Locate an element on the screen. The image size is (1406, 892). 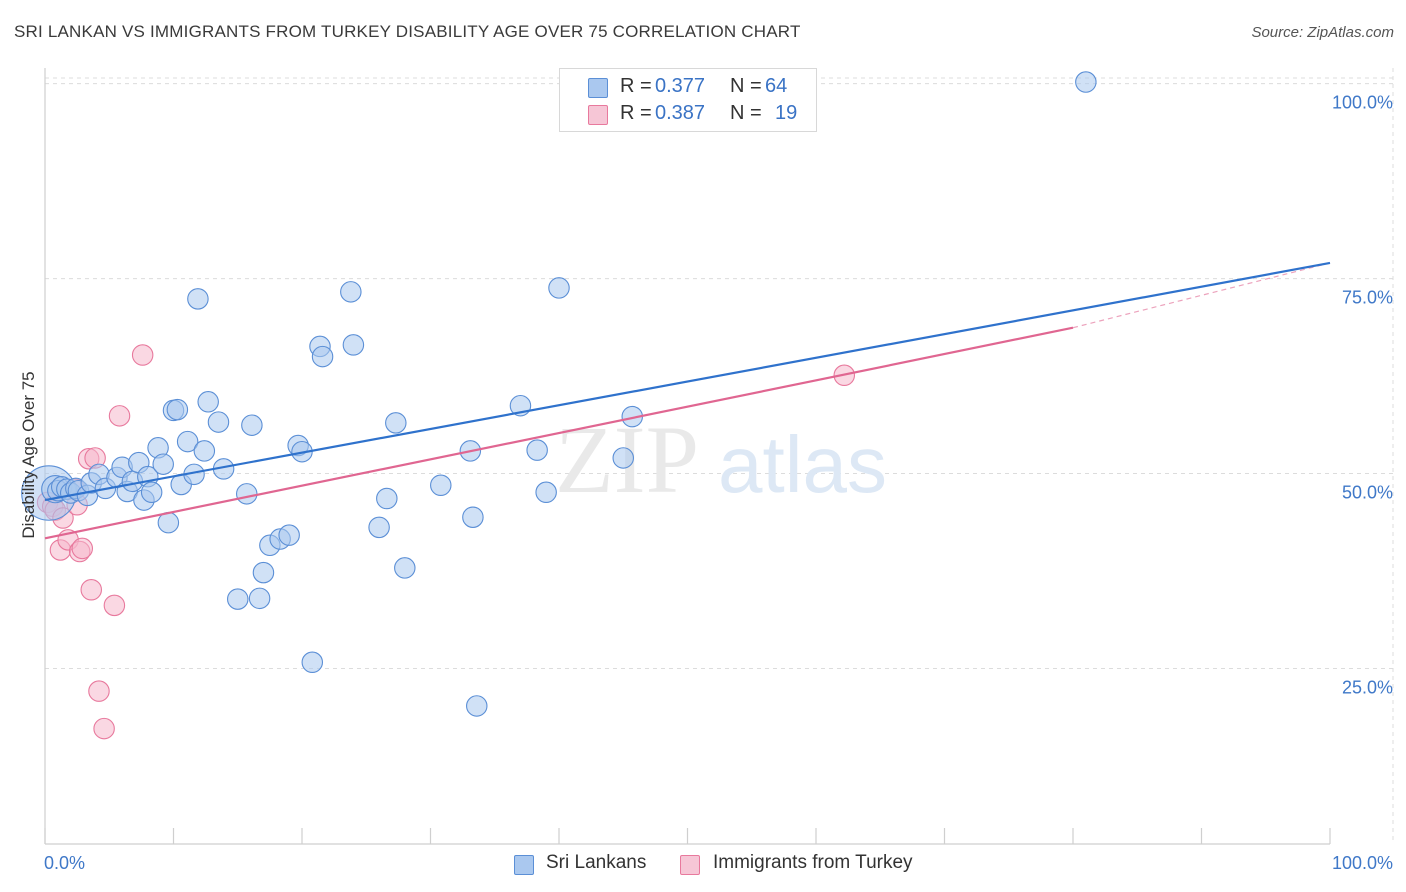
x-tick-label: 0.0% is located at coordinates (64, 863).